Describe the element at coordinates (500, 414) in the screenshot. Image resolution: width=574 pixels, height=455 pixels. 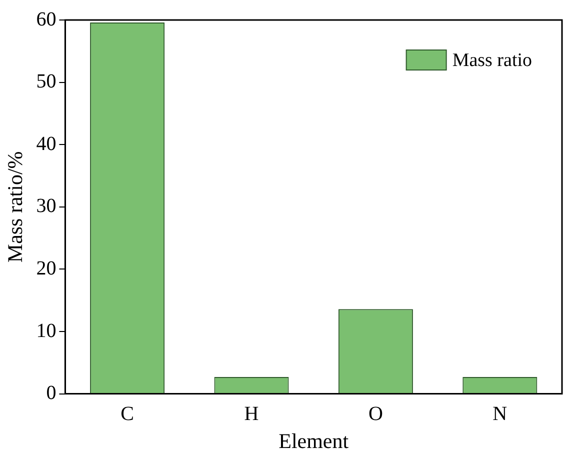
I see `x-tick-label: N` at that location.